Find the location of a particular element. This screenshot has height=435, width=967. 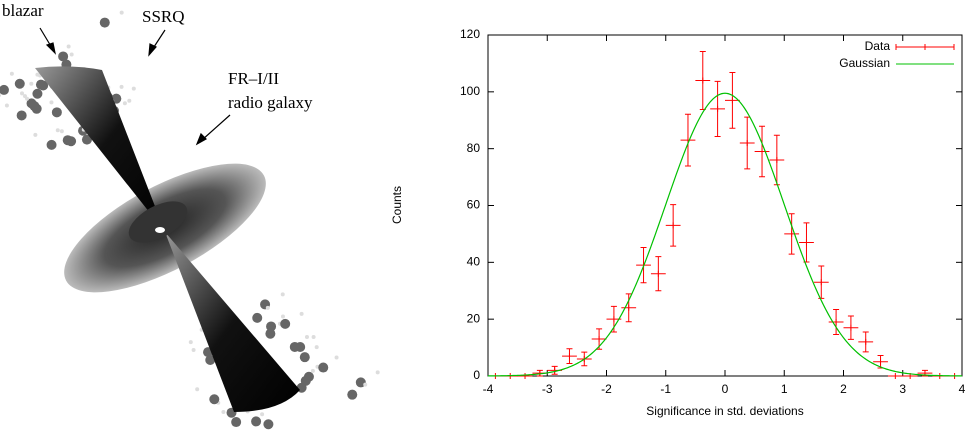

x-tick-label: 2 is located at coordinates (843, 389).